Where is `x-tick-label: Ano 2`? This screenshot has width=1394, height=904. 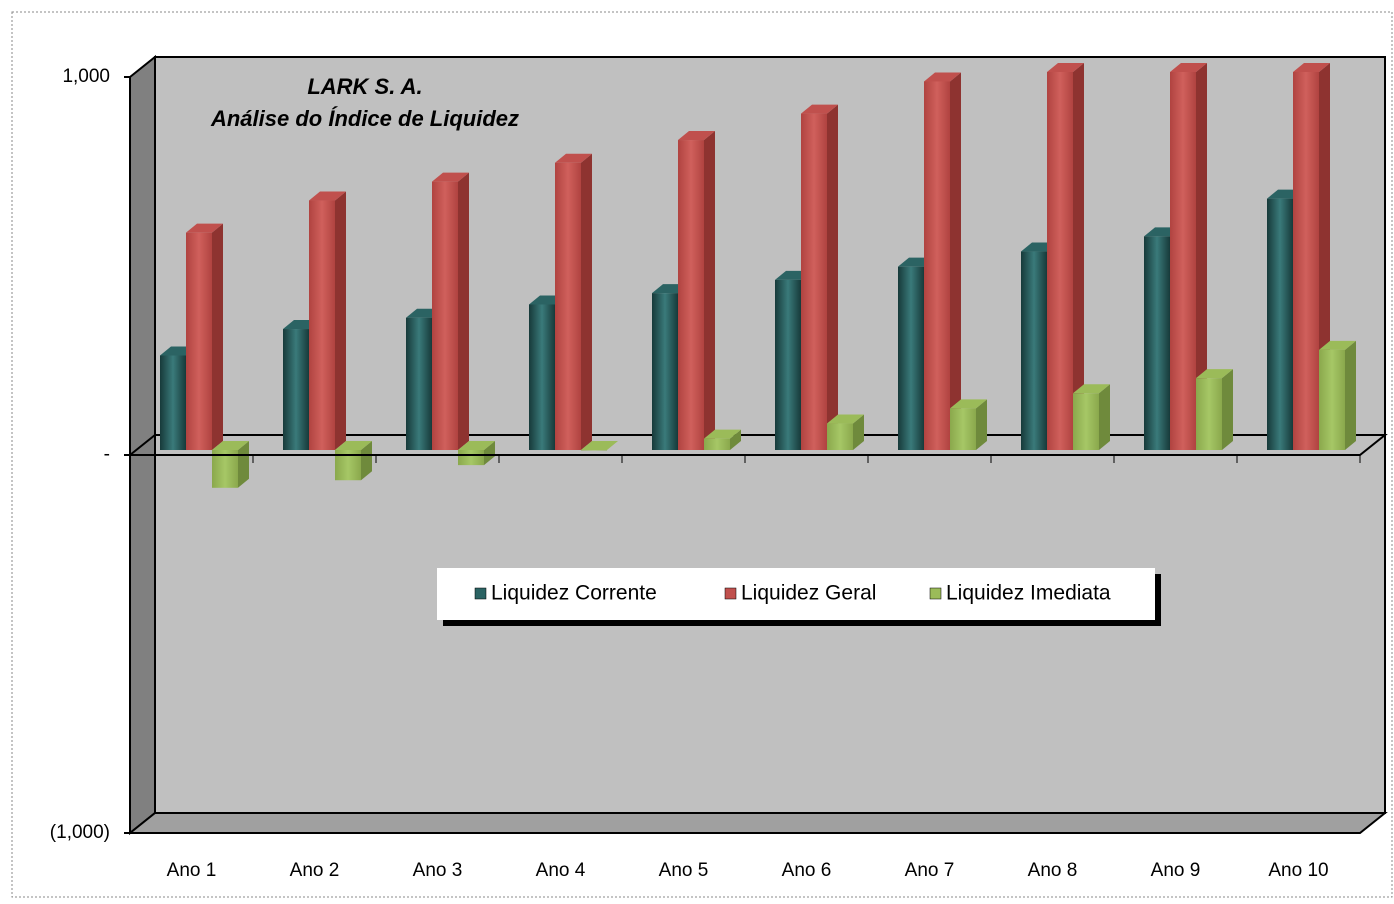 x-tick-label: Ano 2 is located at coordinates (315, 870).